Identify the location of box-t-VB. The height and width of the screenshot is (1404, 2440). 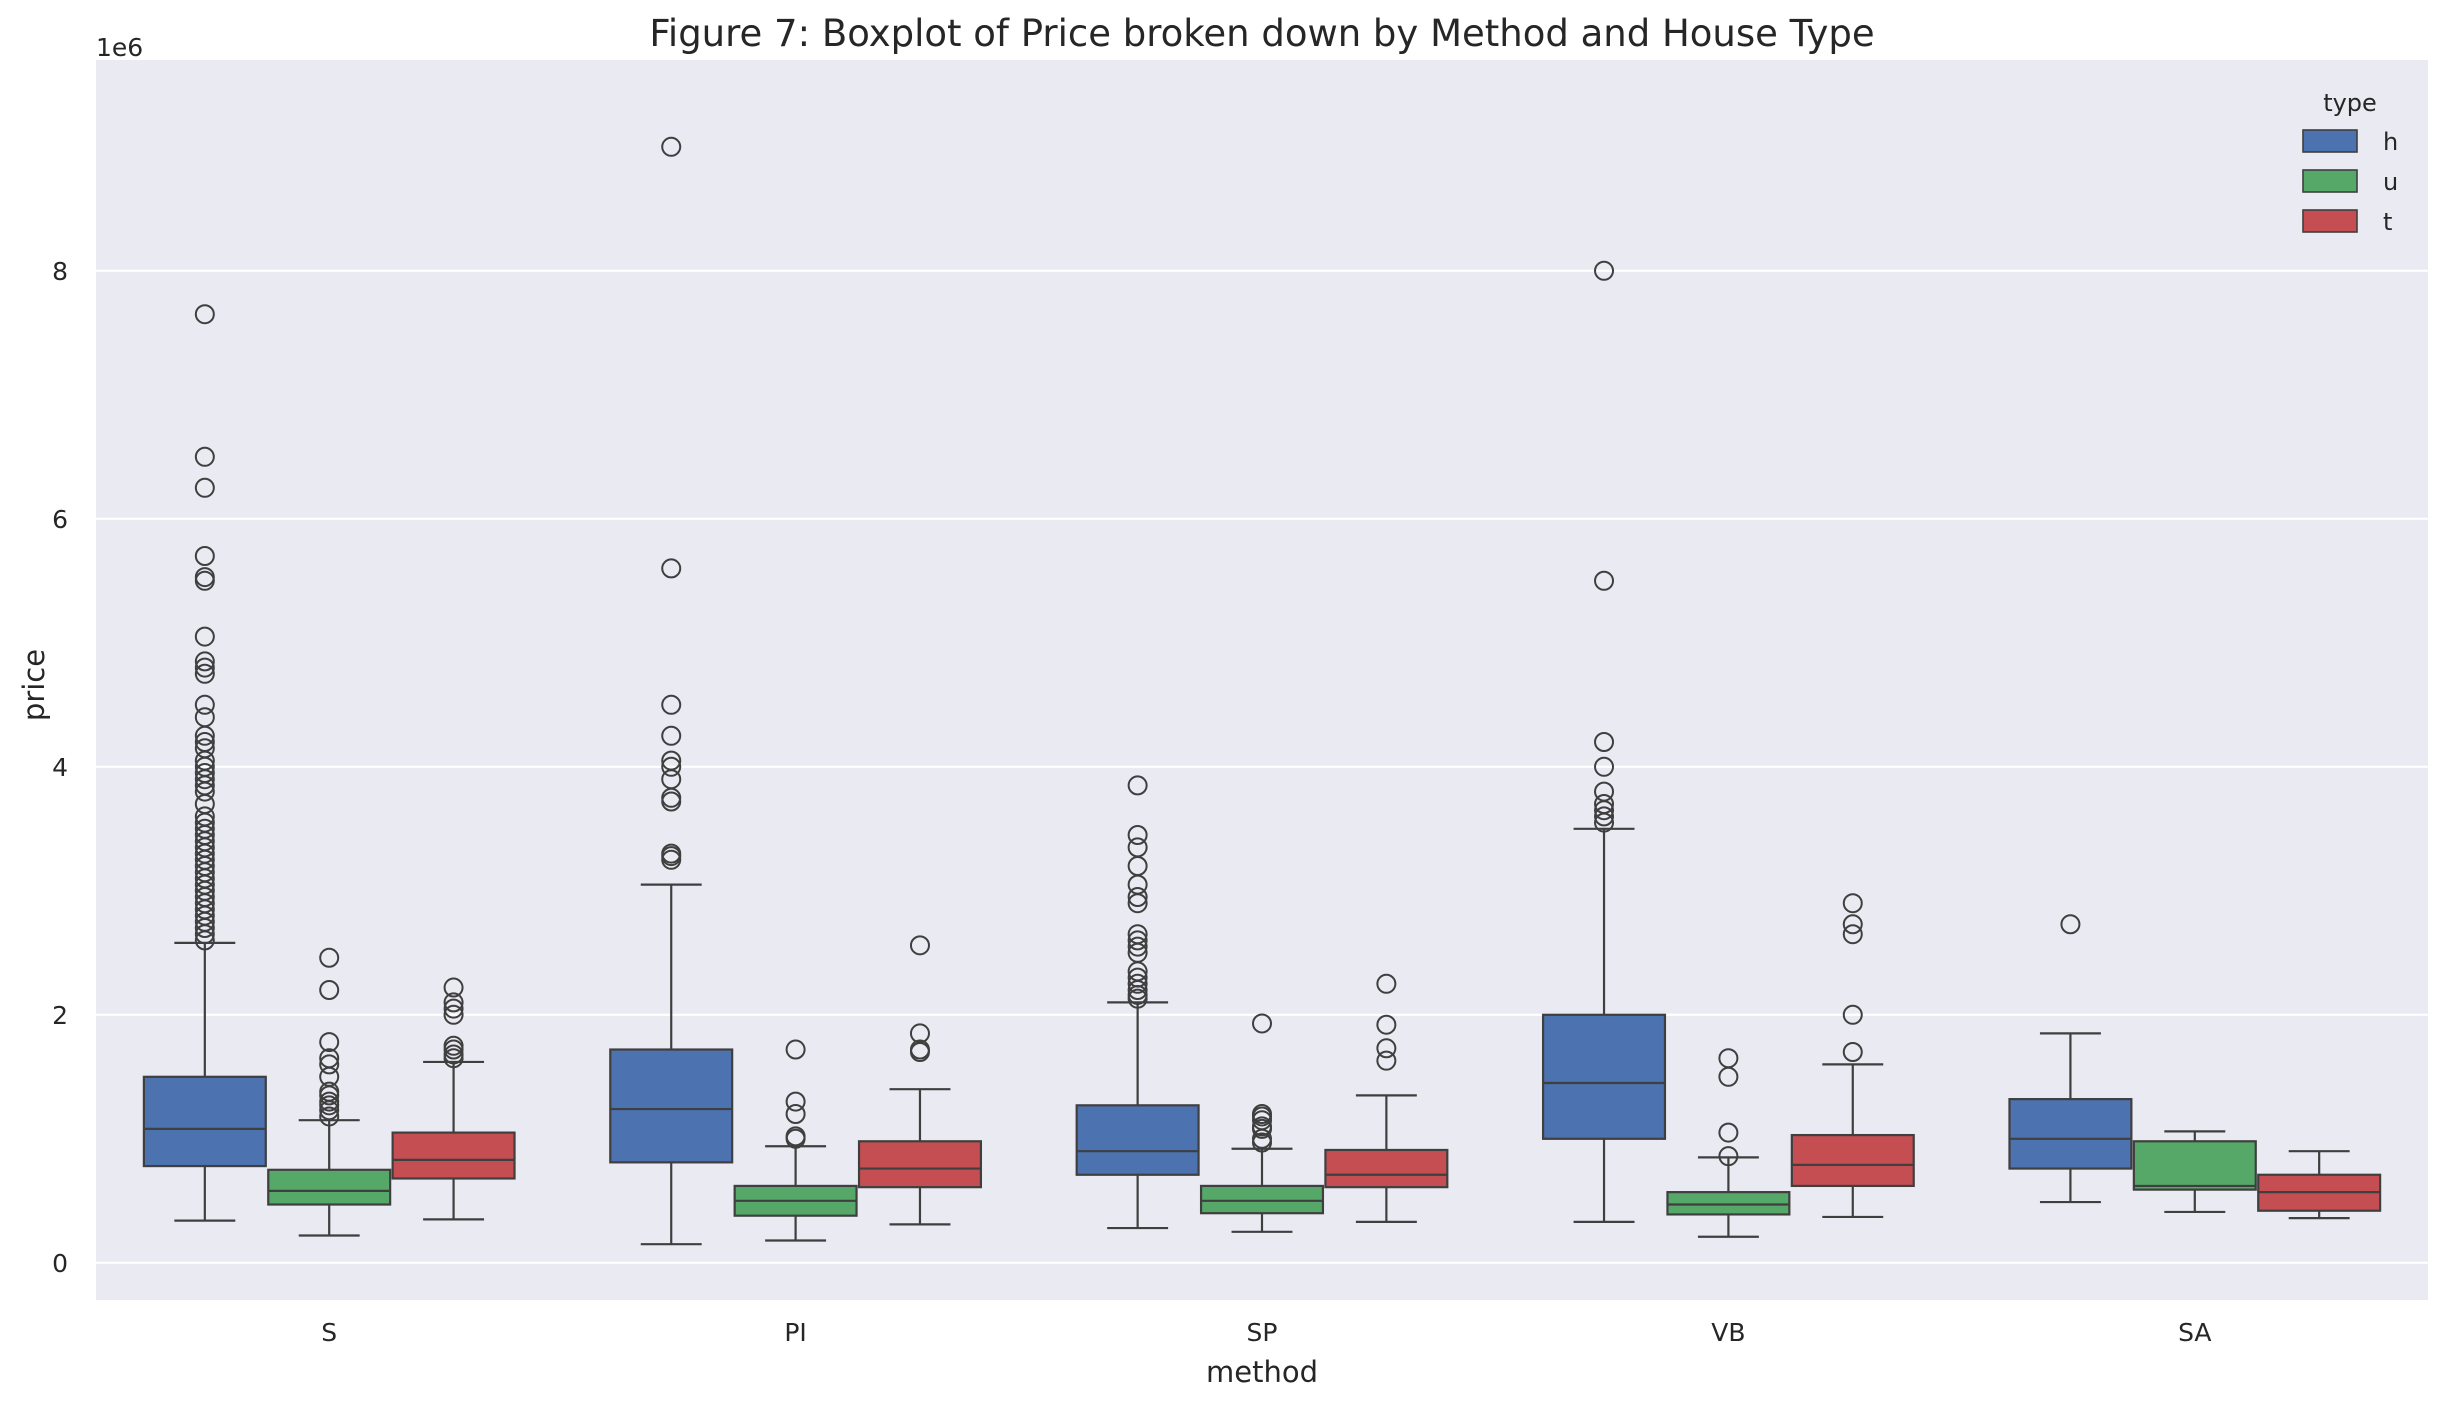
(1852, 1056).